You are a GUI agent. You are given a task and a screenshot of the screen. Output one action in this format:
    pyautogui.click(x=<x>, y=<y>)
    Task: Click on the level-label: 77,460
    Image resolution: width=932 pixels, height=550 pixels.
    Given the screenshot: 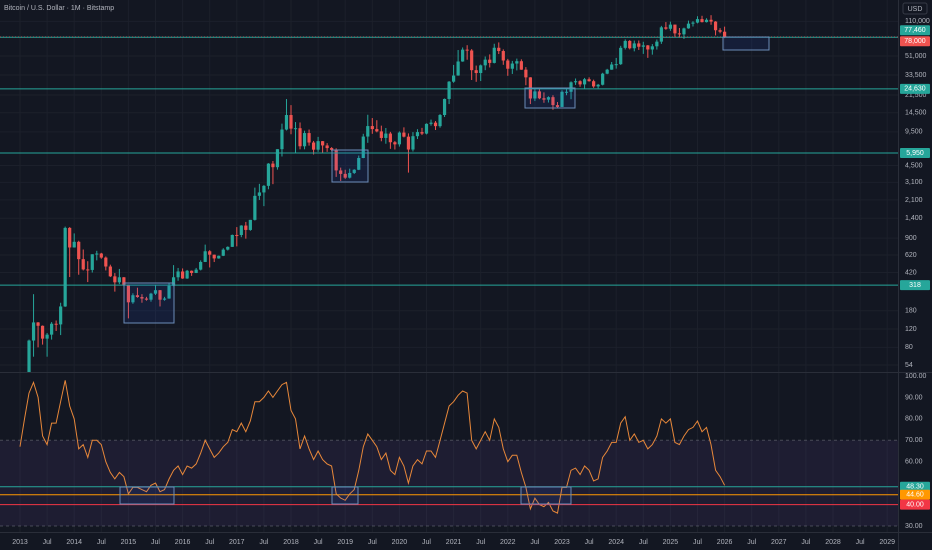 What is the action you would take?
    pyautogui.click(x=915, y=30)
    